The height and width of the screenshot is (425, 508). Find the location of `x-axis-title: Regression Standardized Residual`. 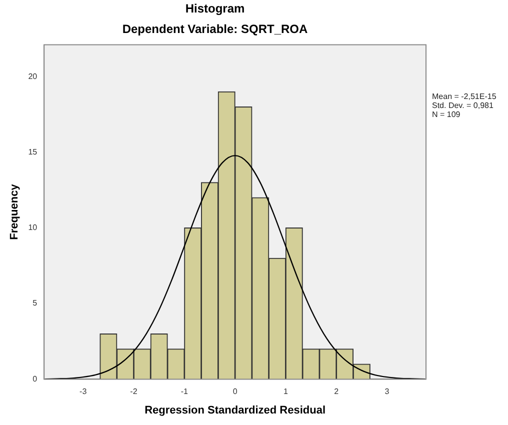

x-axis-title: Regression Standardized Residual is located at coordinates (235, 410).